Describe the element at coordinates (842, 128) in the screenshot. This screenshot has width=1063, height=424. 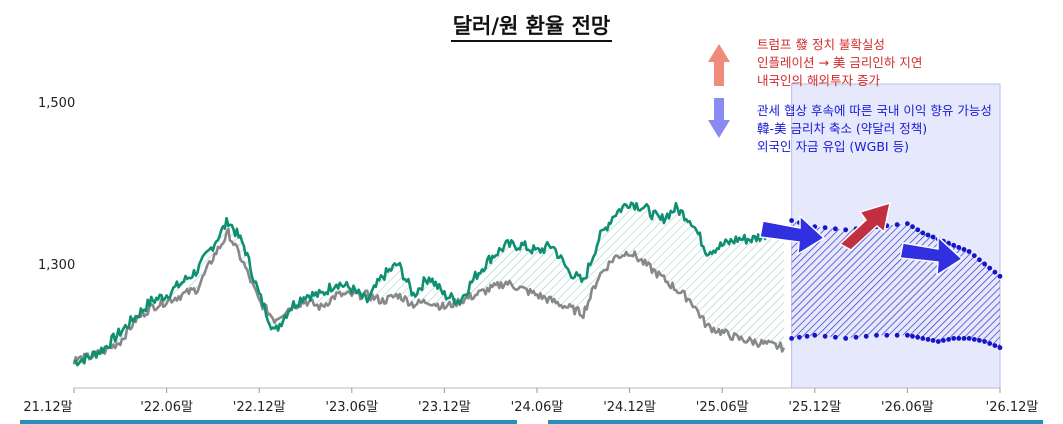
I see `downside-factor: 韓-美 금리차 축소 (약달러 정책)` at that location.